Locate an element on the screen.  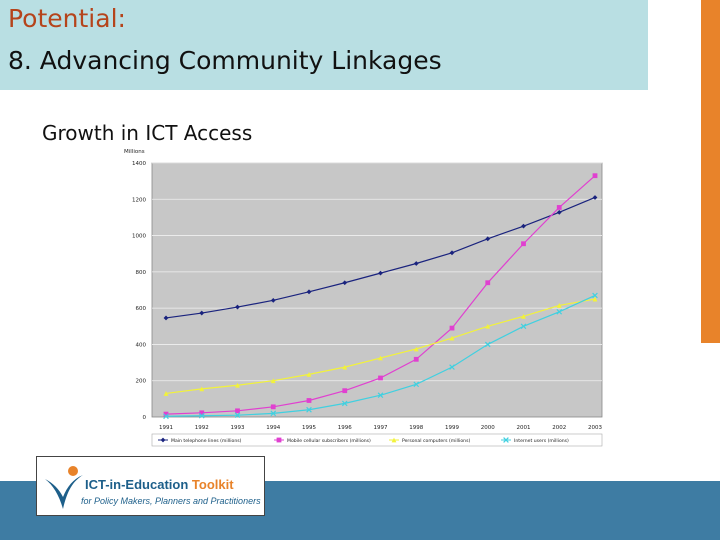
x-tick-label: 1997 is located at coordinates (381, 428).